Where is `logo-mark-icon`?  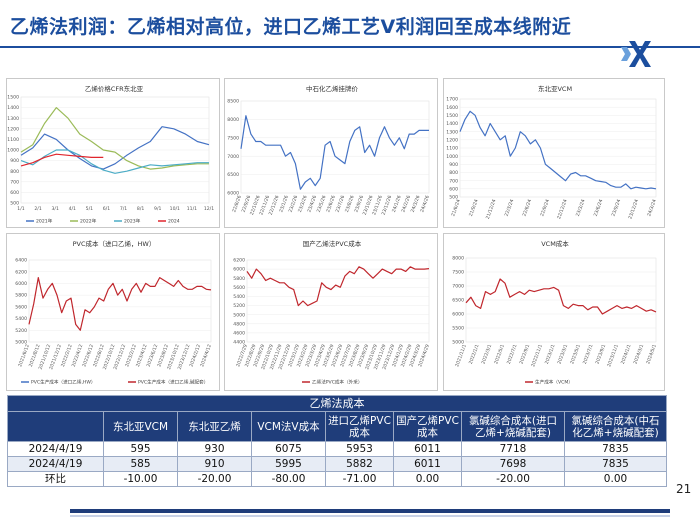
logo-mark-icon is located at coordinates (636, 54).